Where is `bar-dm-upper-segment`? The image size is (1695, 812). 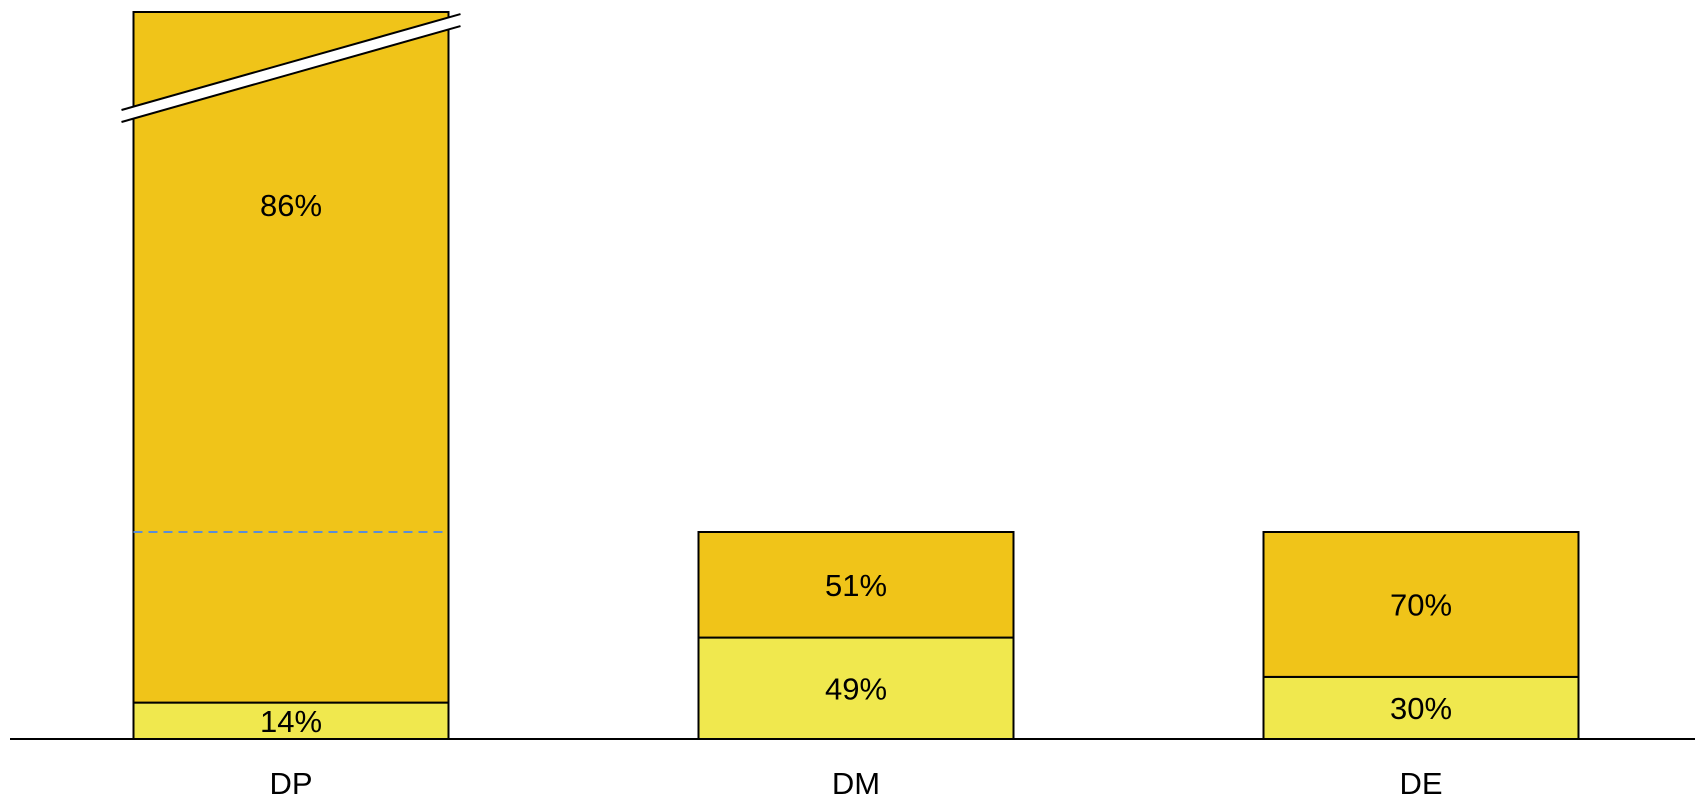
bar-dm-upper-segment is located at coordinates (856, 585).